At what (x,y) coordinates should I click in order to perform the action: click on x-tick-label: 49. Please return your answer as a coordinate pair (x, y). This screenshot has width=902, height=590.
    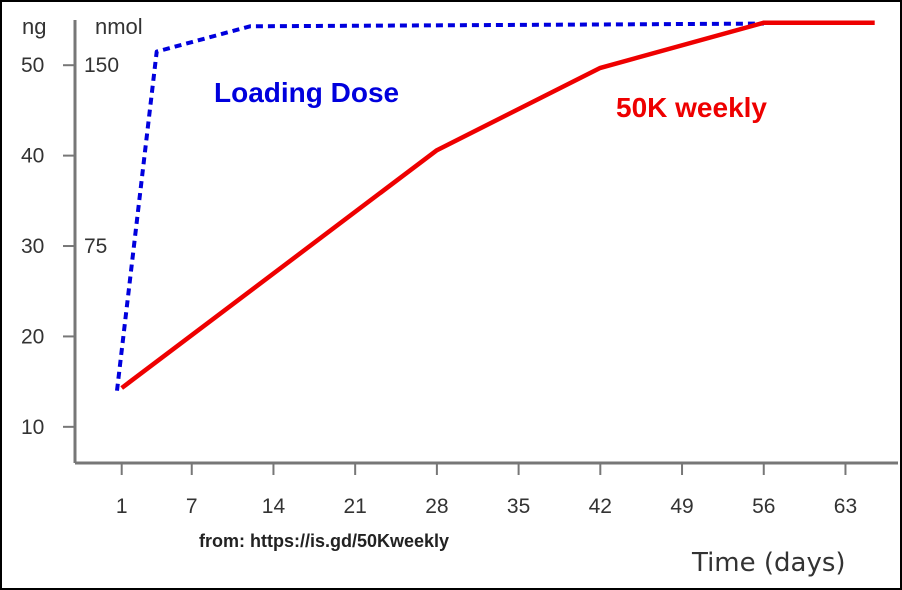
    Looking at the image, I should click on (681, 506).